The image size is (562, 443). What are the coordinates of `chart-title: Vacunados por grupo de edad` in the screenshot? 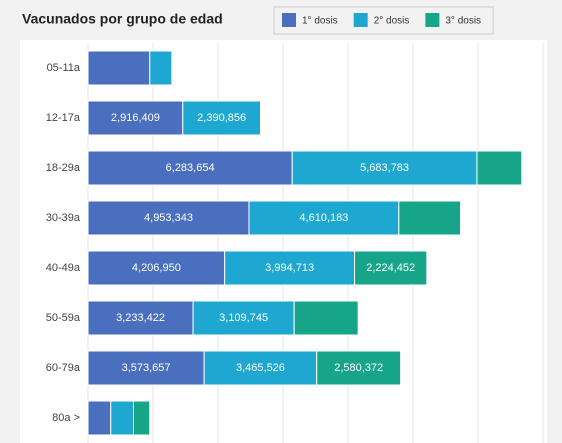 It's located at (122, 19).